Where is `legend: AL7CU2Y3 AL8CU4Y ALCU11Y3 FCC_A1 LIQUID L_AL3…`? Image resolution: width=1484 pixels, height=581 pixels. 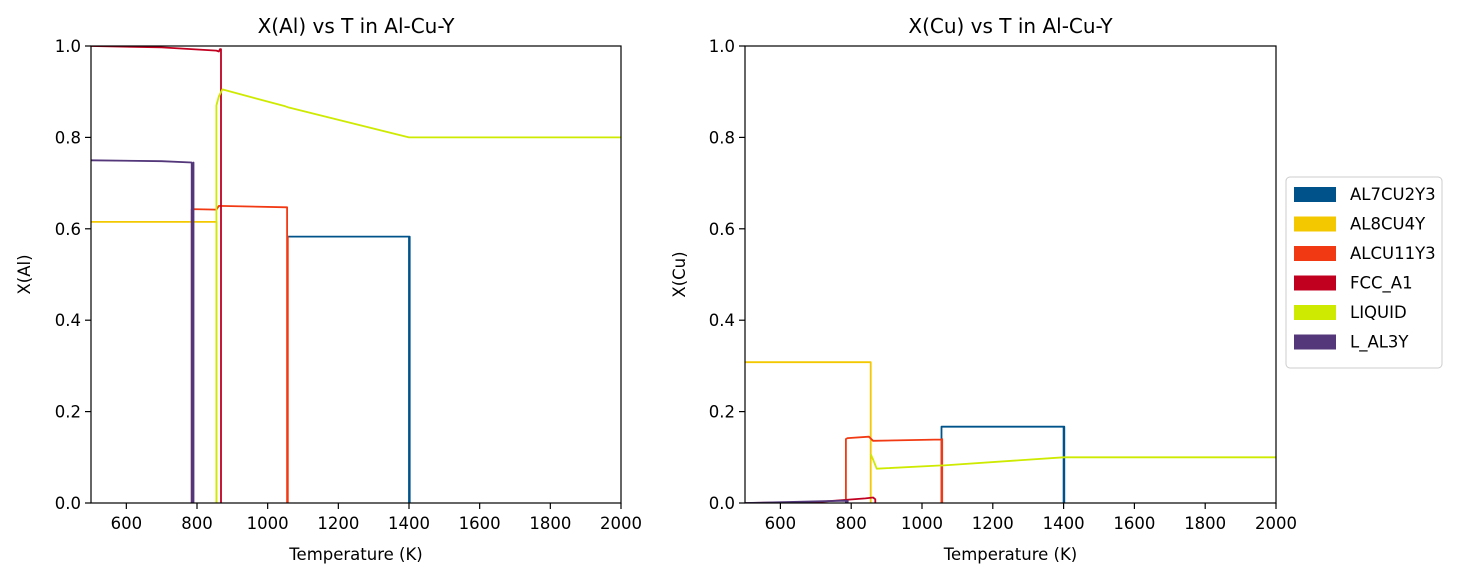 legend: AL7CU2Y3 AL8CU4Y ALCU11Y3 FCC_A1 LIQUID L_AL3… is located at coordinates (1364, 272).